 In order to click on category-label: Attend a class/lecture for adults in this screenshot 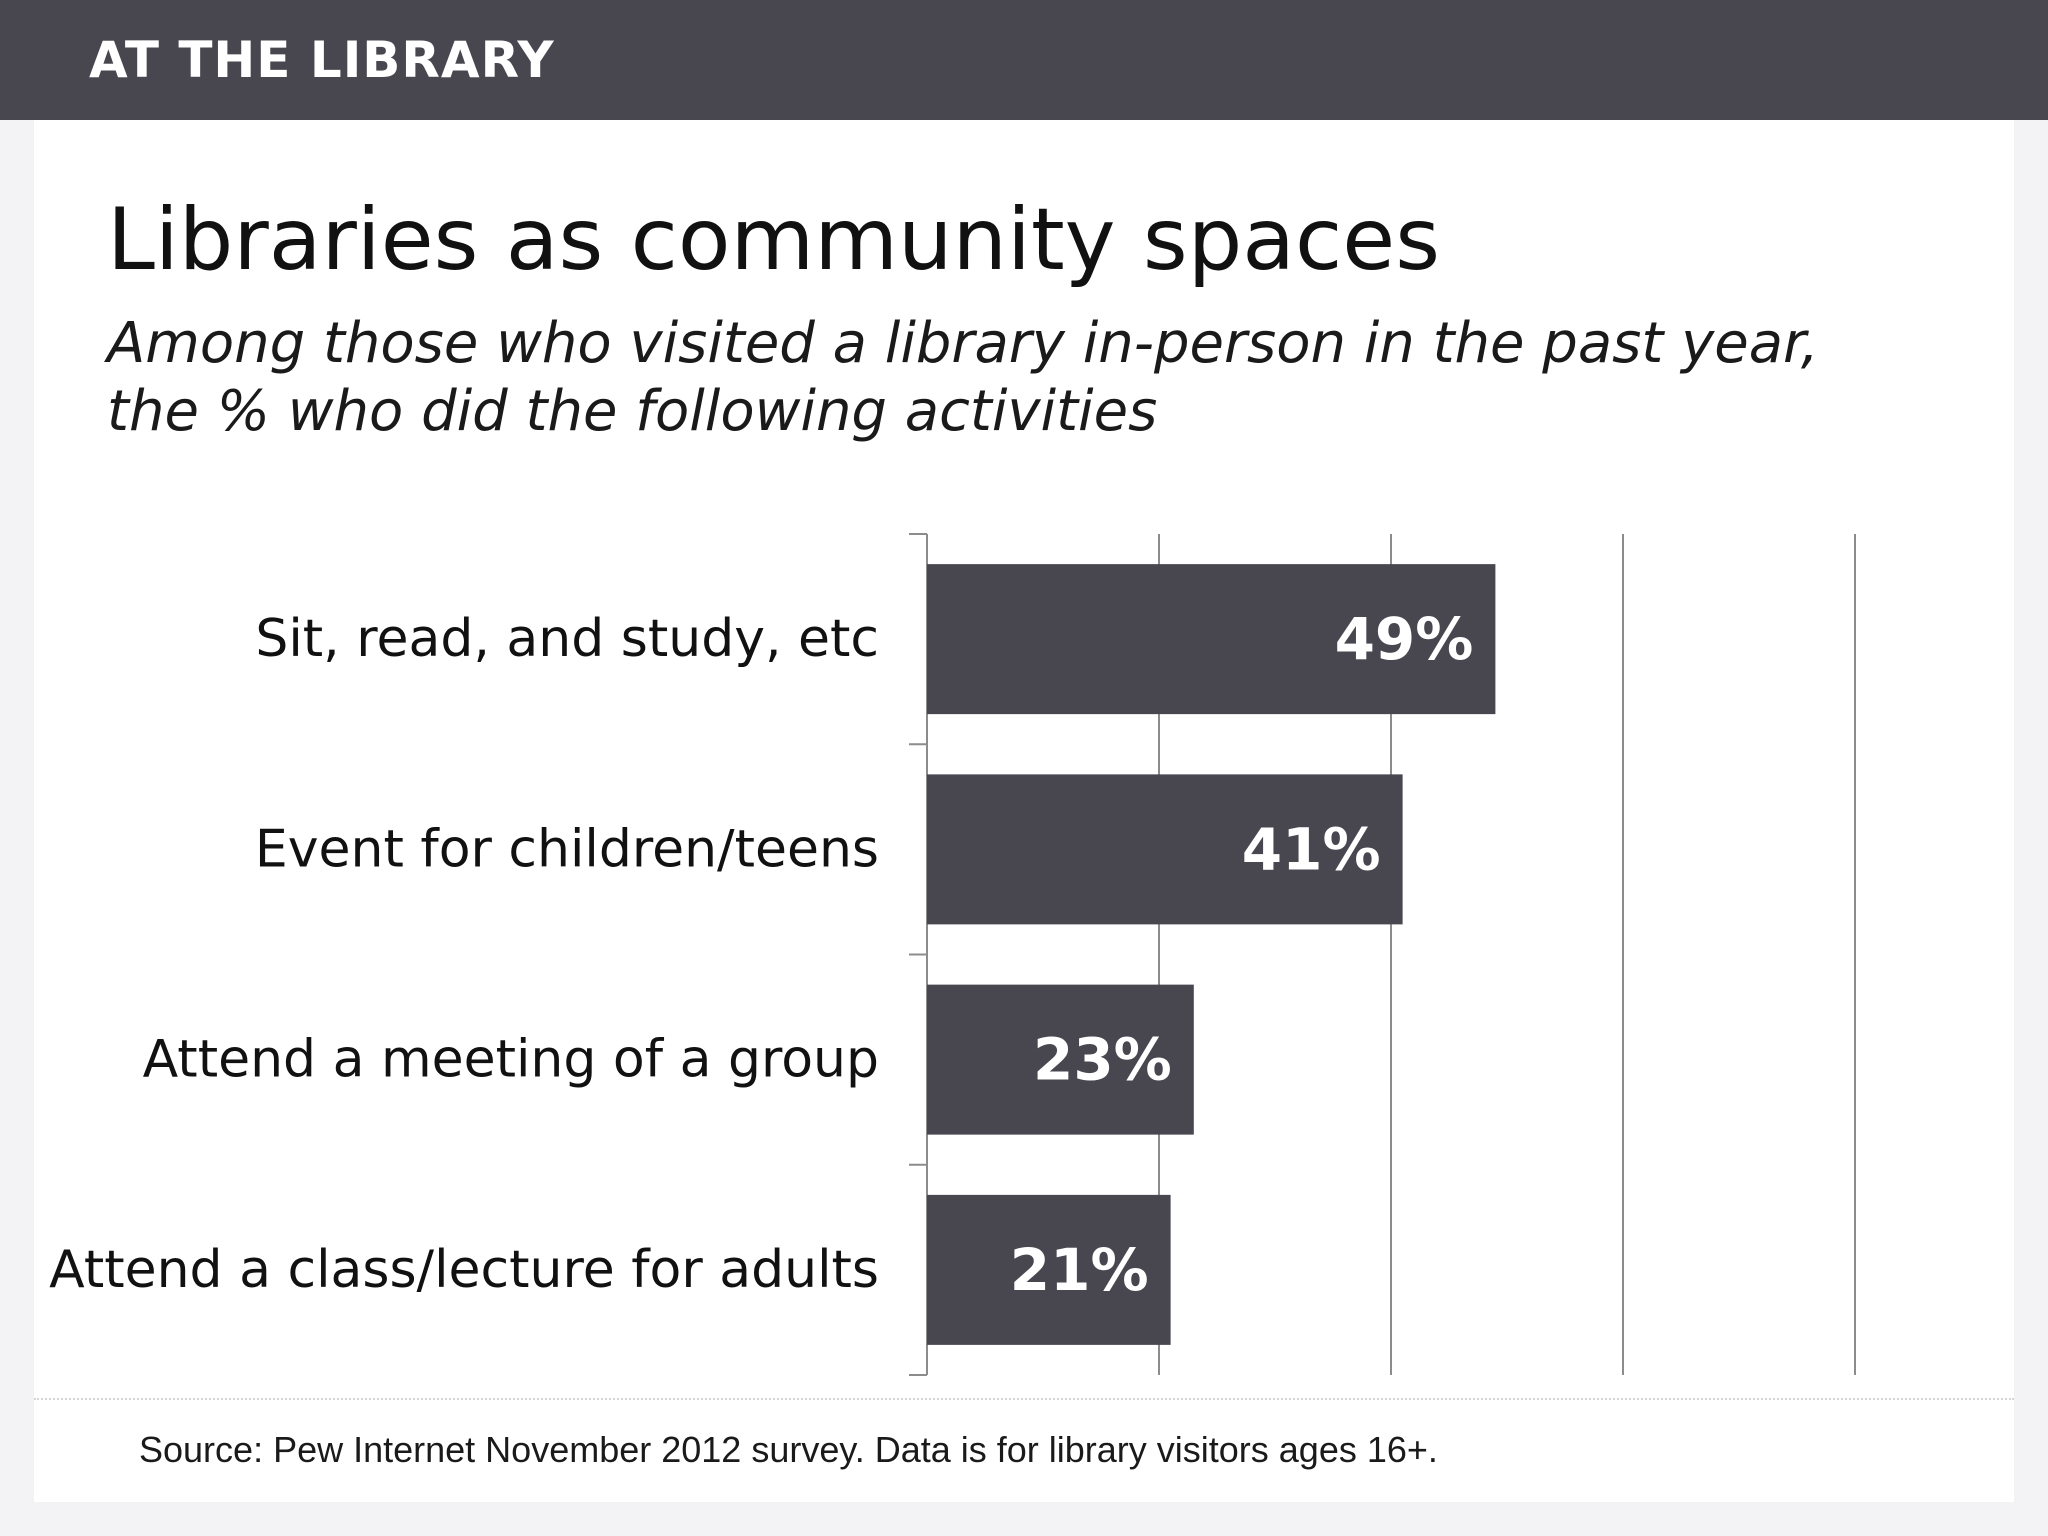, I will do `click(464, 1270)`.